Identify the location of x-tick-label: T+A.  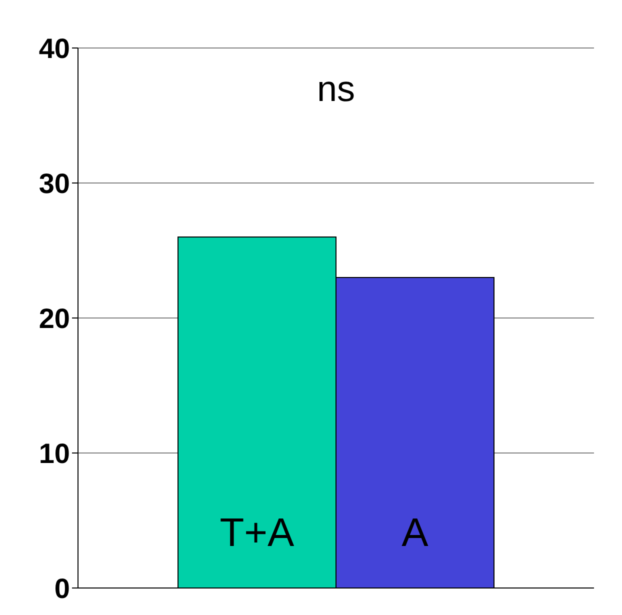
(257, 533).